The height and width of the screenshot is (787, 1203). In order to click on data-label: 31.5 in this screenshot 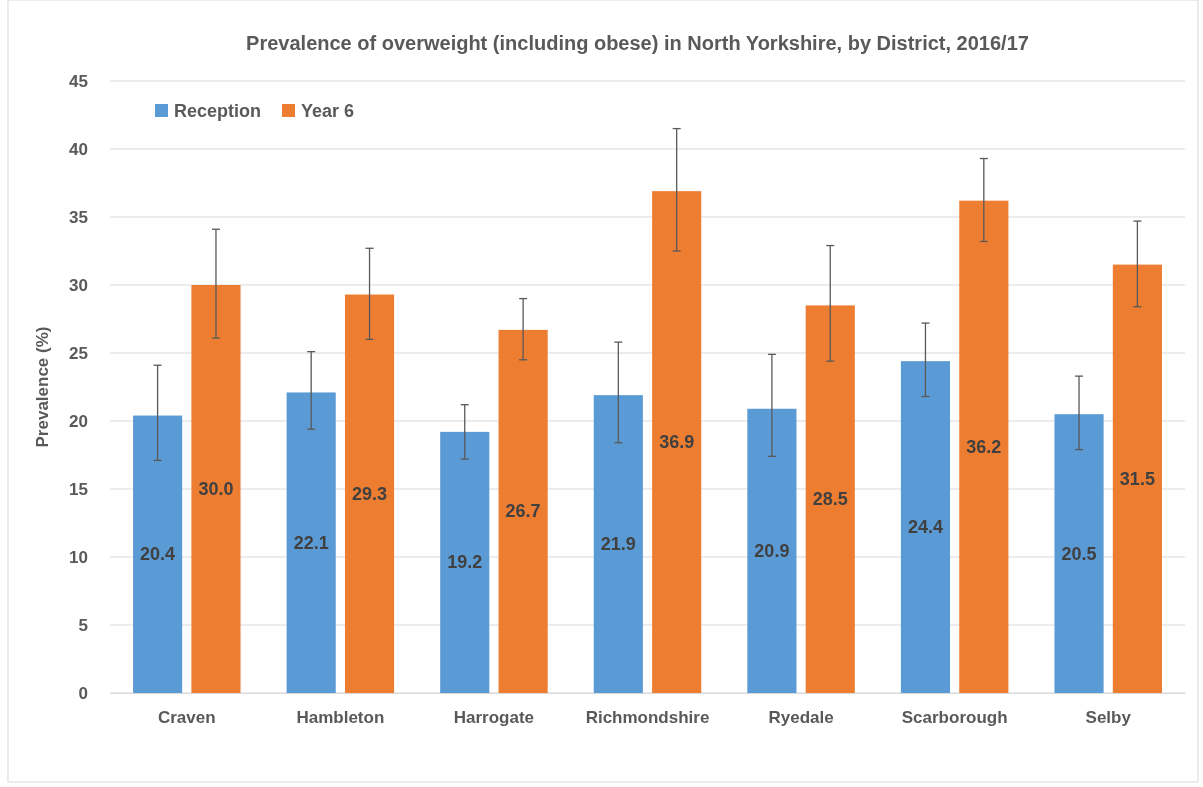, I will do `click(1137, 478)`.